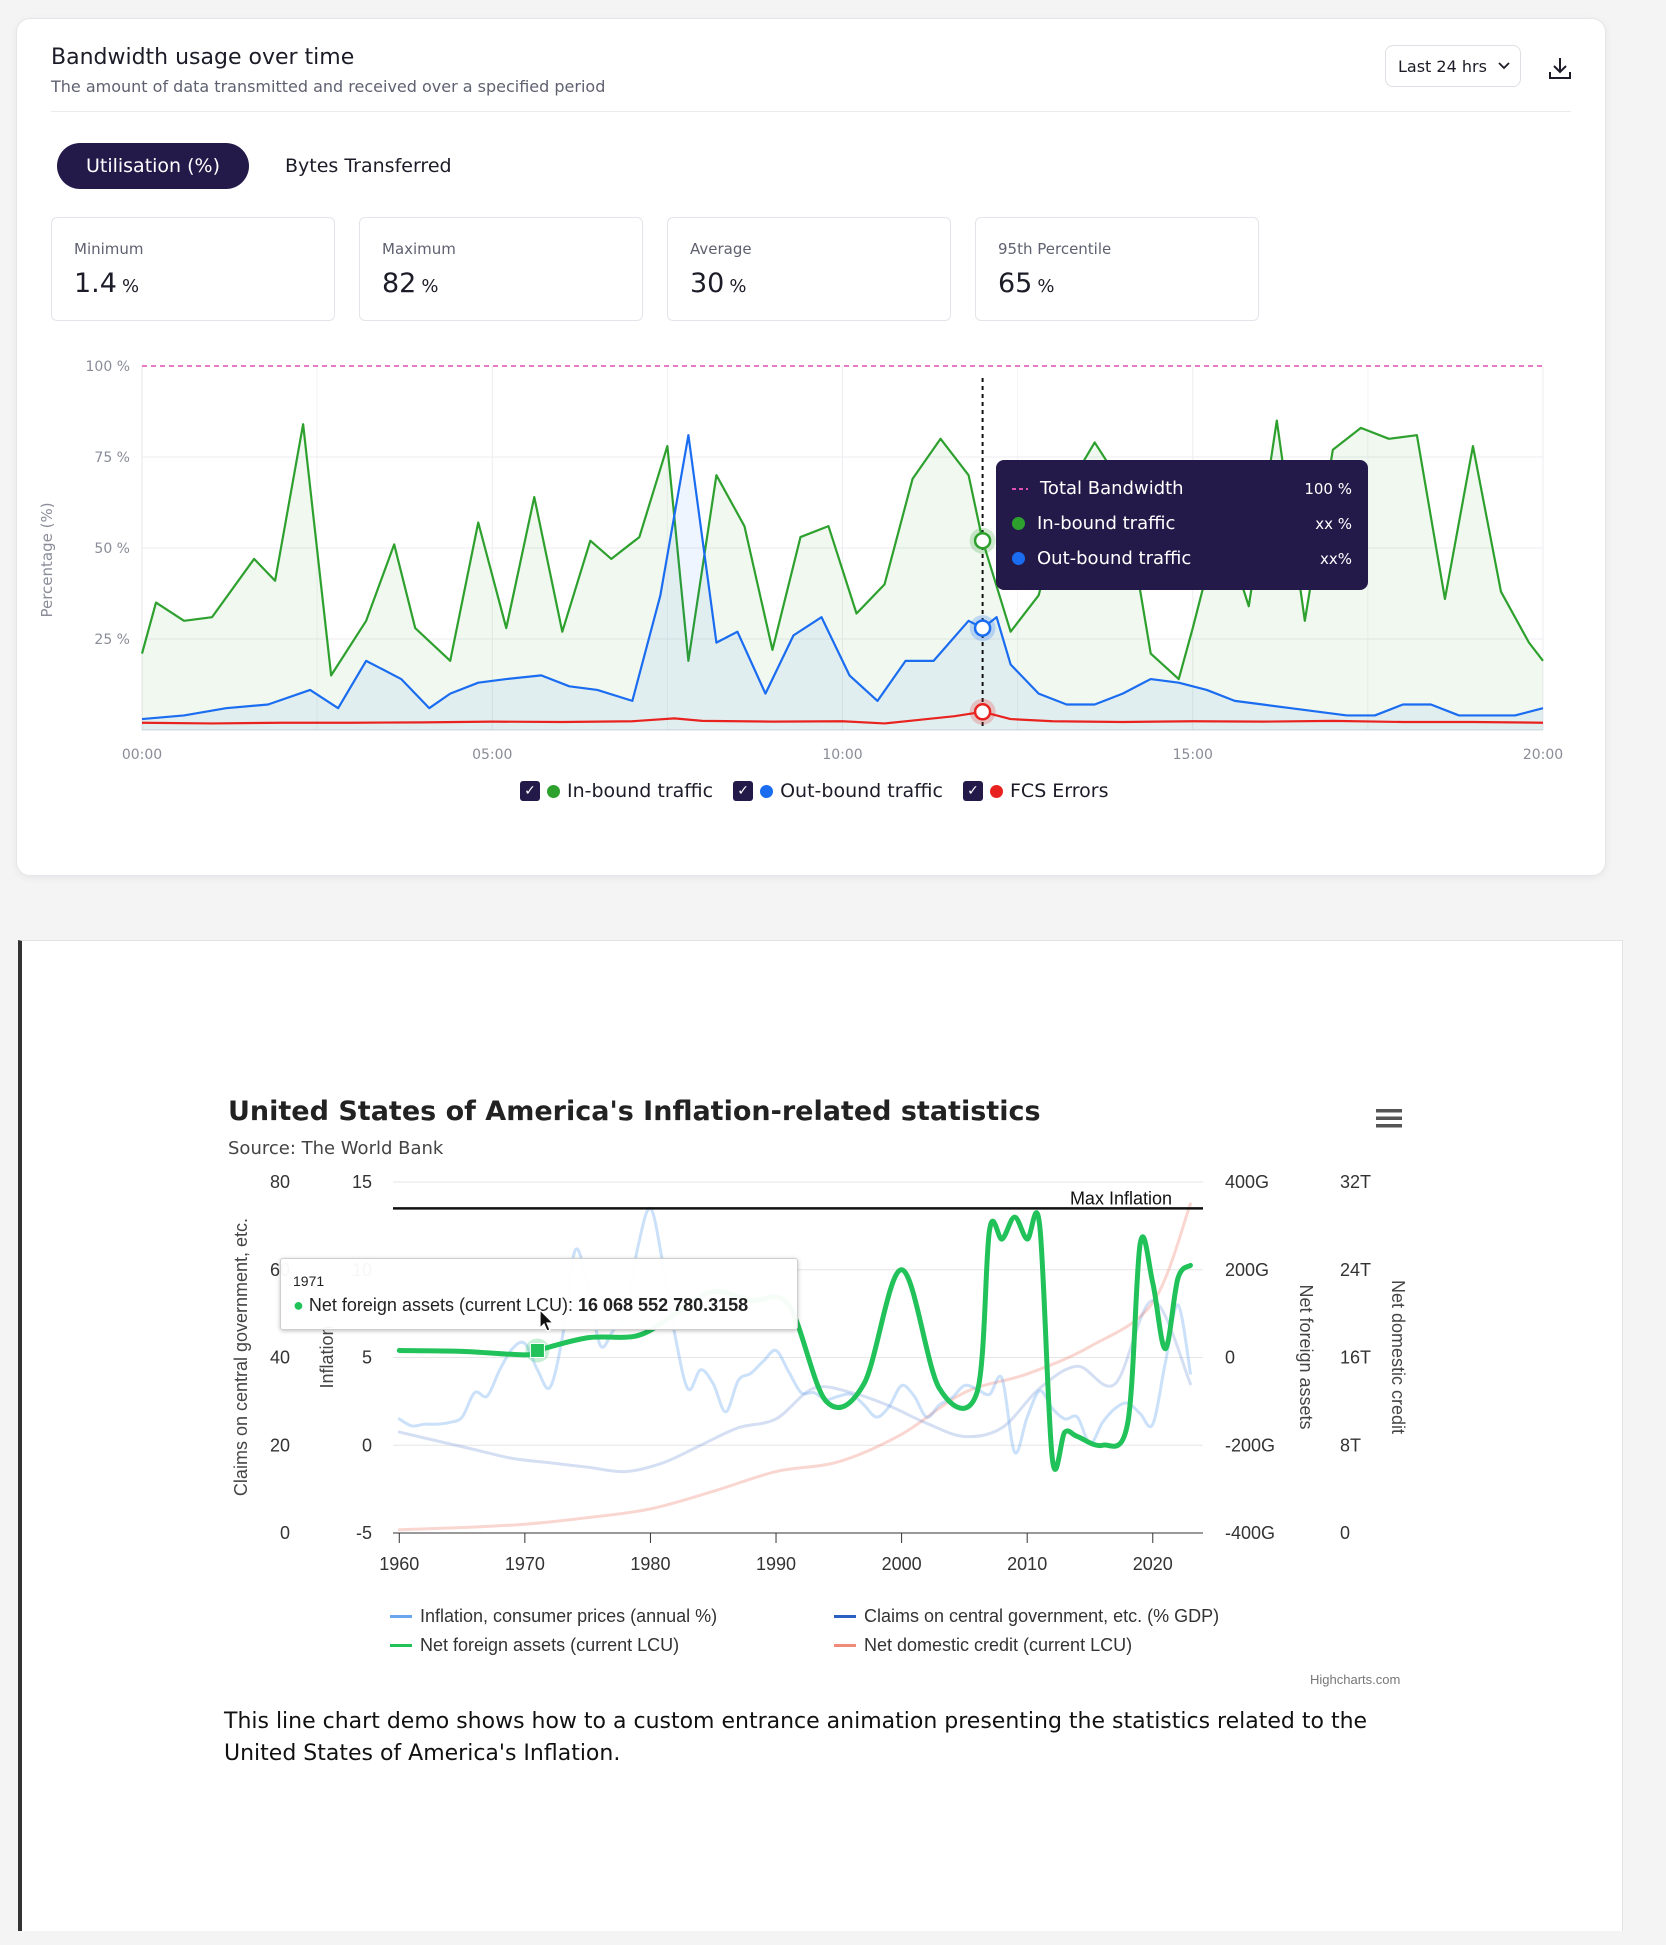 The image size is (1666, 1945). Describe the element at coordinates (553, 1616) in the screenshot. I see `legend-item-inflation: Inflation, consumer prices (annual %)` at that location.